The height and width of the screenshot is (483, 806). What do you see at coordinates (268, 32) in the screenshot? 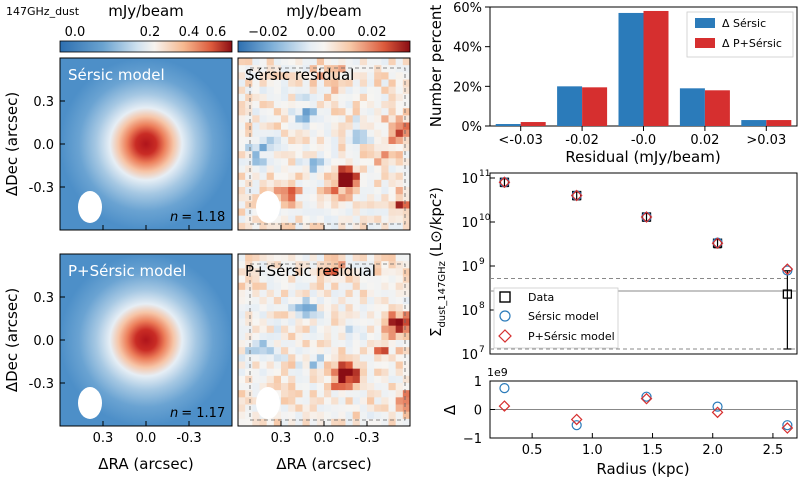
I see `colorbar2-tick: −0.02` at bounding box center [268, 32].